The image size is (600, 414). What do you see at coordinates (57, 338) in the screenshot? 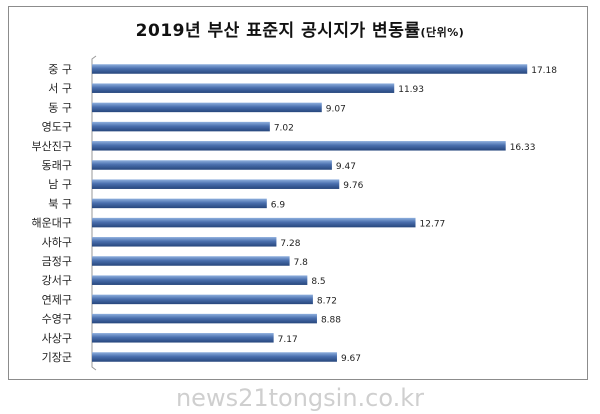
I see `category-label: 사상구` at bounding box center [57, 338].